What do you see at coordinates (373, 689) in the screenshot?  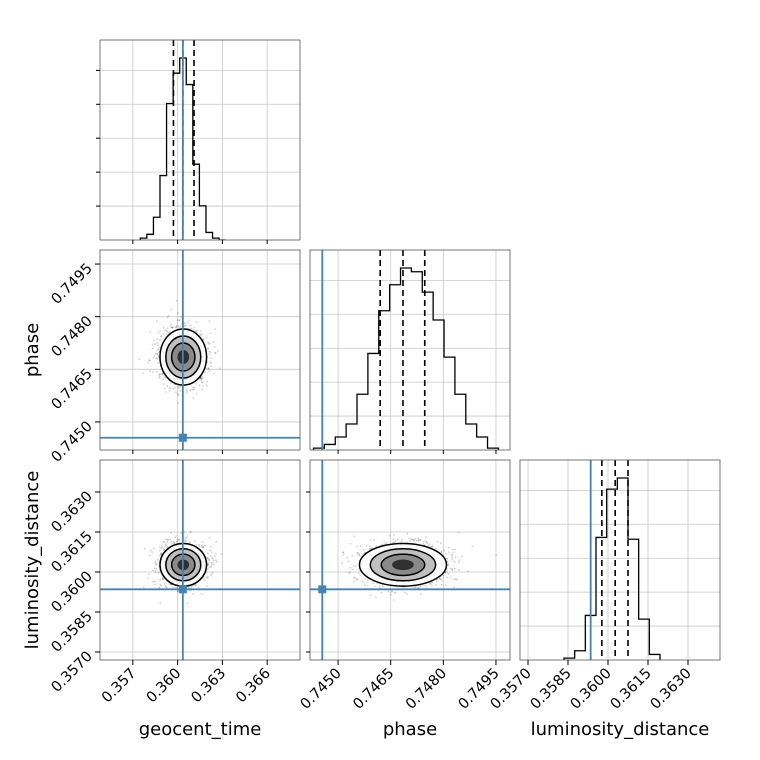 I see `x-tick-label-phase: 0.7465` at bounding box center [373, 689].